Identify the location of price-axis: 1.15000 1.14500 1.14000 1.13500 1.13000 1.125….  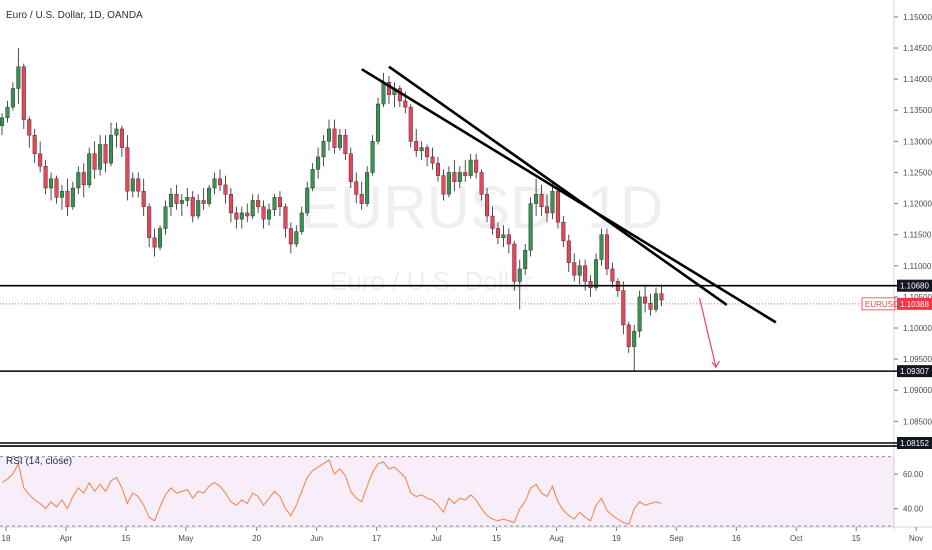
(913, 219).